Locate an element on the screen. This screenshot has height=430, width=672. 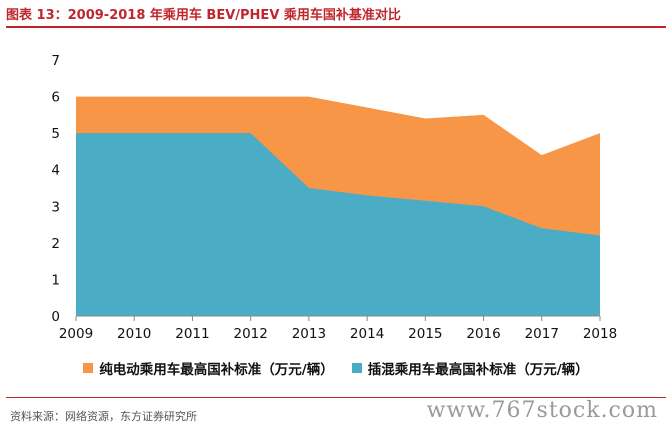
chart-legend: 纯电动乘用车最高国补标准（万元/辆） 插混乘用车最高国补标准（万元/辆） is located at coordinates (336, 368).